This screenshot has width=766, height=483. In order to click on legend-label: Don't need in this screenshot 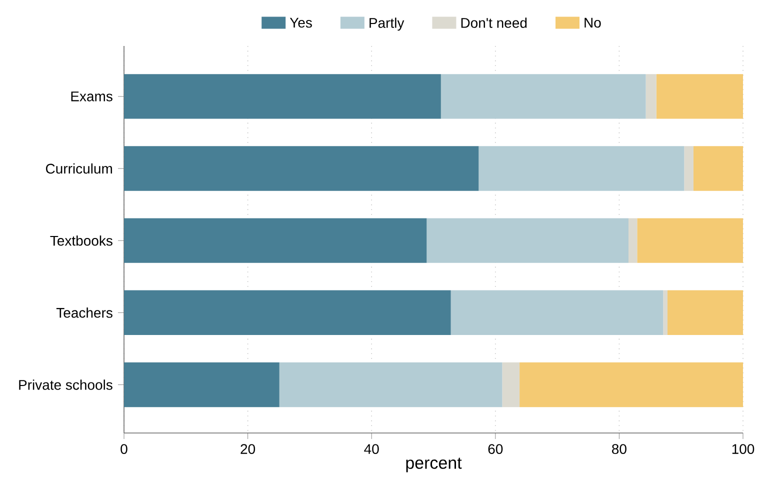, I will do `click(494, 23)`.